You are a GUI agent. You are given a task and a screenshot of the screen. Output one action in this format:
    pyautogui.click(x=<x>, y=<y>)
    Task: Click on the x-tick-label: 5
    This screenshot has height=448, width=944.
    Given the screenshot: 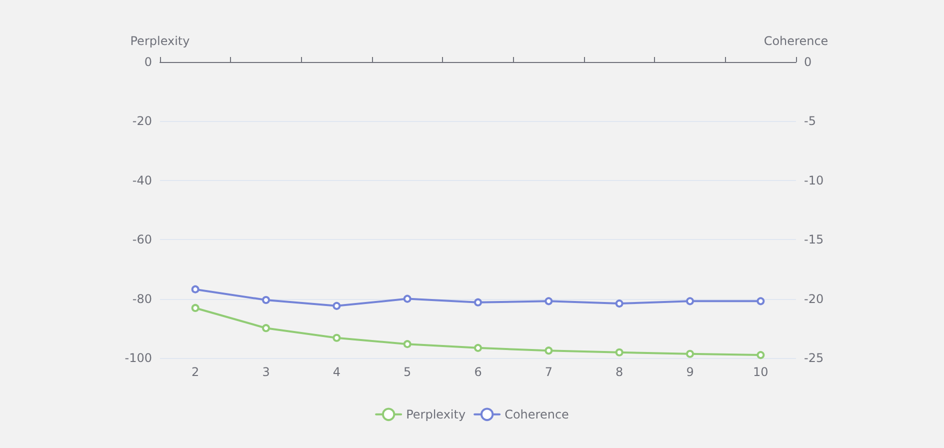 What is the action you would take?
    pyautogui.click(x=408, y=372)
    